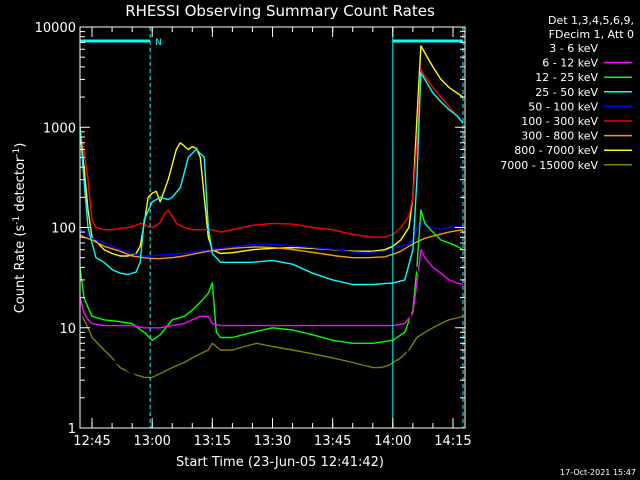 Image resolution: width=640 pixels, height=480 pixels. I want to click on legend-item-label: 300 - 800 keV, so click(559, 136).